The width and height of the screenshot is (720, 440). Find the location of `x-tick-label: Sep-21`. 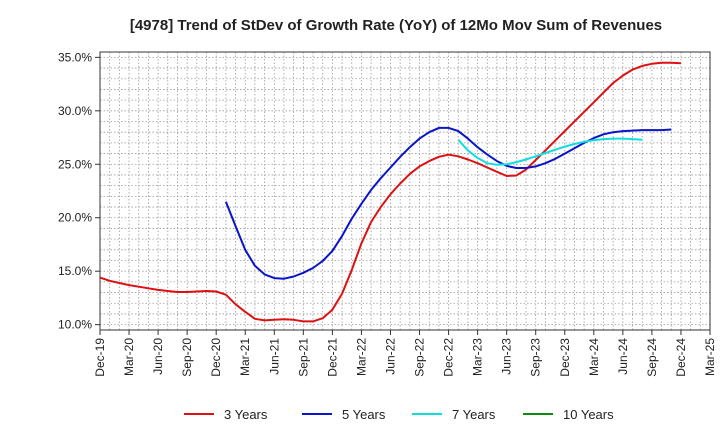

x-tick-label: Sep-21 is located at coordinates (303, 357).